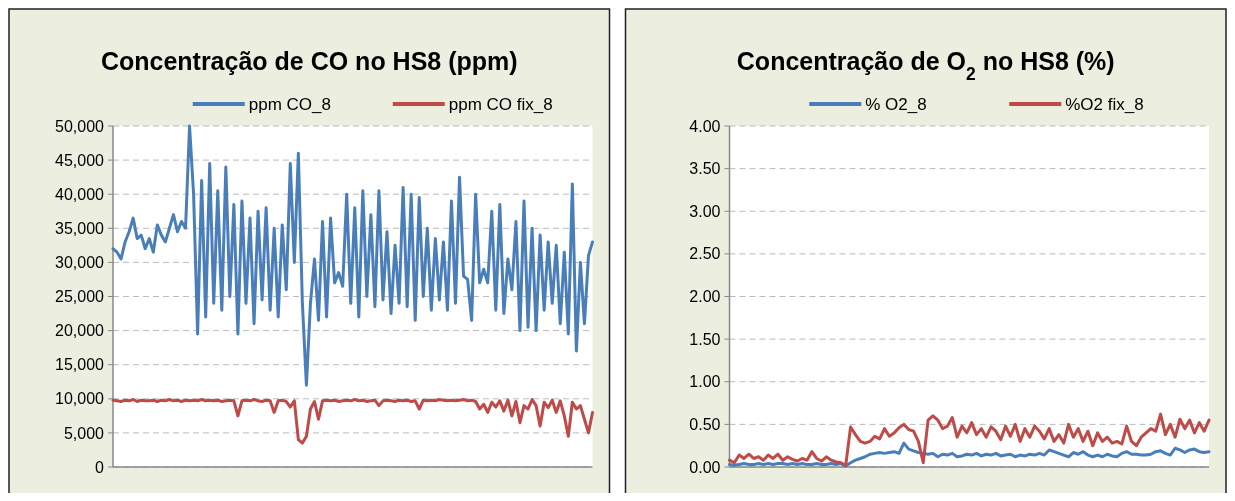 This screenshot has width=1235, height=501. Describe the element at coordinates (1104, 104) in the screenshot. I see `legend-label: %O2 fix_8` at that location.